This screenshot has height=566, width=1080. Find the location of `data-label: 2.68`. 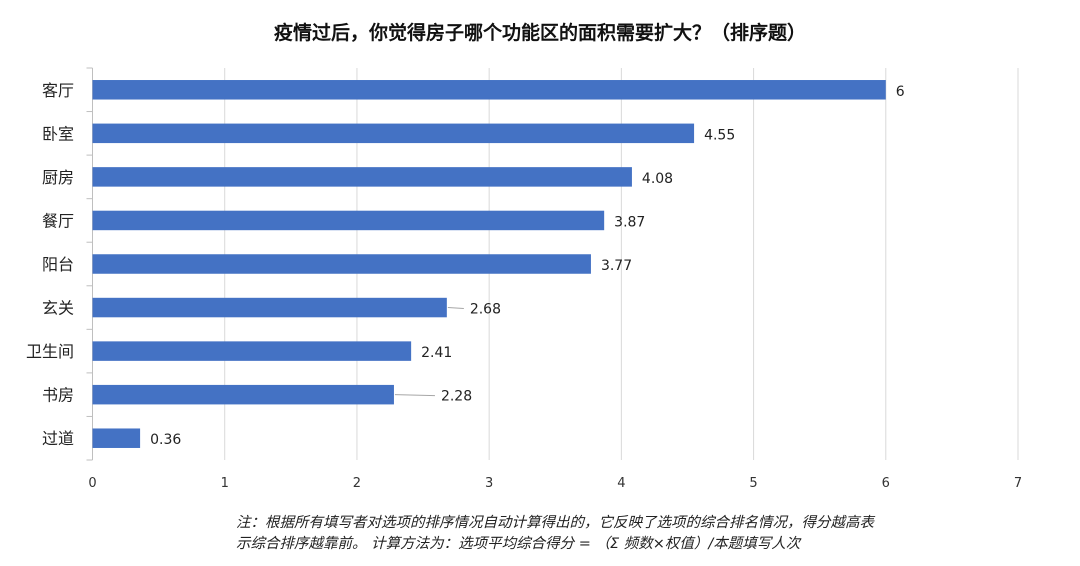

data-label: 2.68 is located at coordinates (485, 310).